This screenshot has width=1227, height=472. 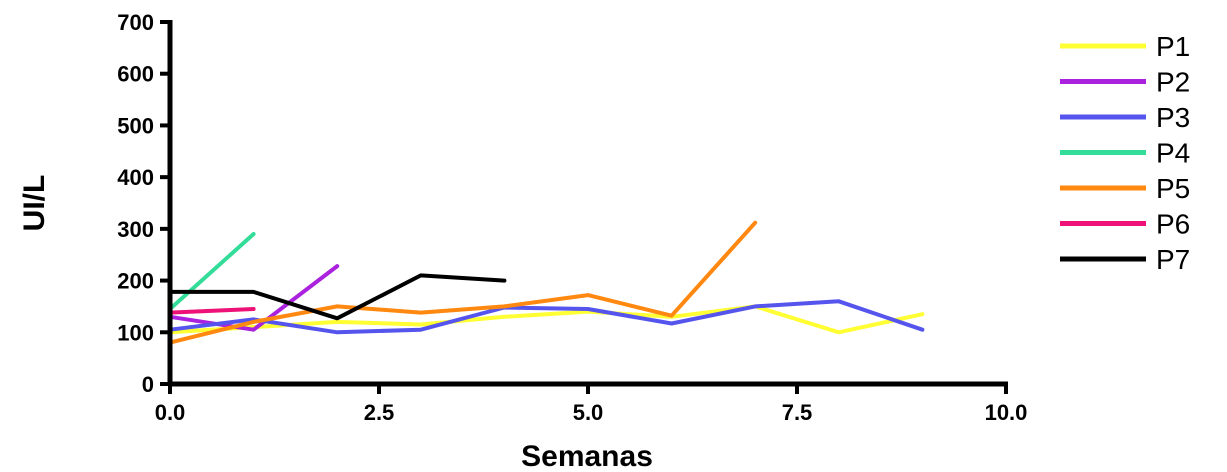 I want to click on y-axis-ticks: 0 100 200 300 400 500 600 700, so click(x=143, y=203).